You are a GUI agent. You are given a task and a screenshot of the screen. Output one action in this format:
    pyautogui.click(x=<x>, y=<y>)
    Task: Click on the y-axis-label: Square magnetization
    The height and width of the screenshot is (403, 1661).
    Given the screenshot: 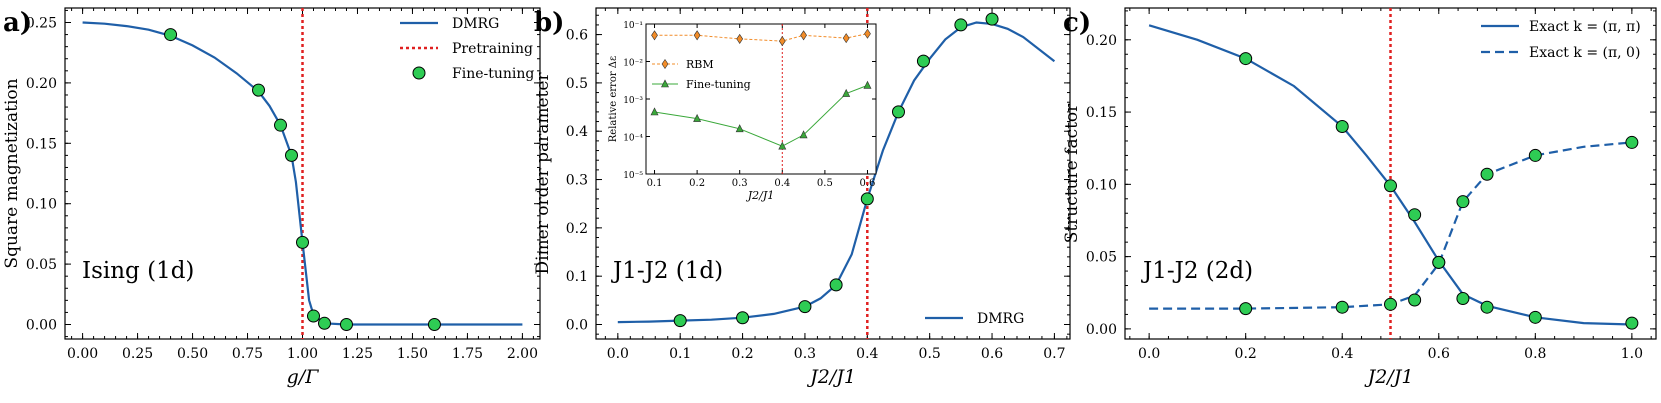 What is the action you would take?
    pyautogui.click(x=12, y=173)
    